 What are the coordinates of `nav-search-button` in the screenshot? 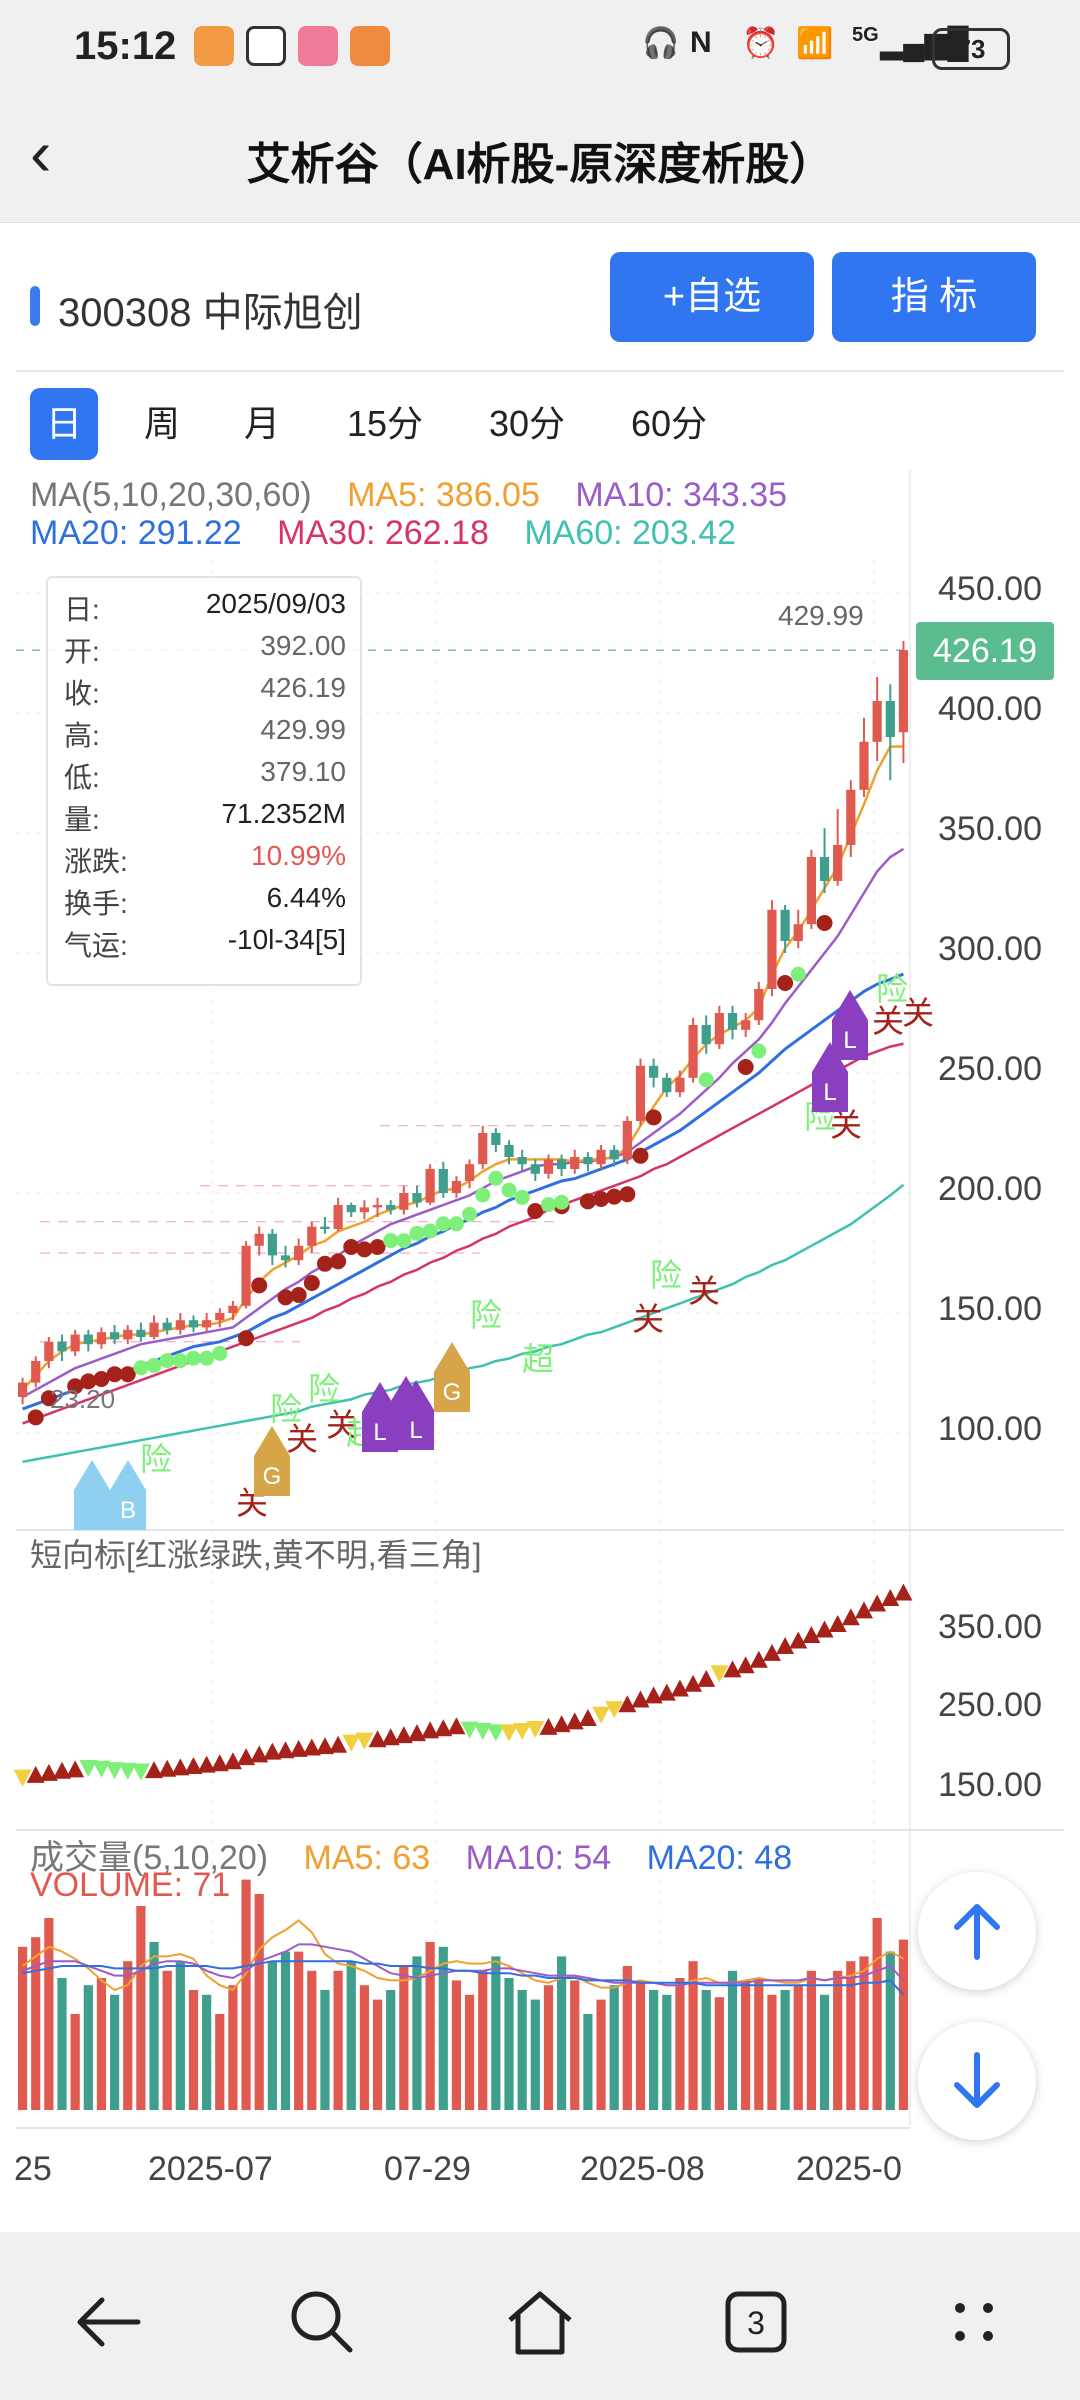 It's located at (322, 2322).